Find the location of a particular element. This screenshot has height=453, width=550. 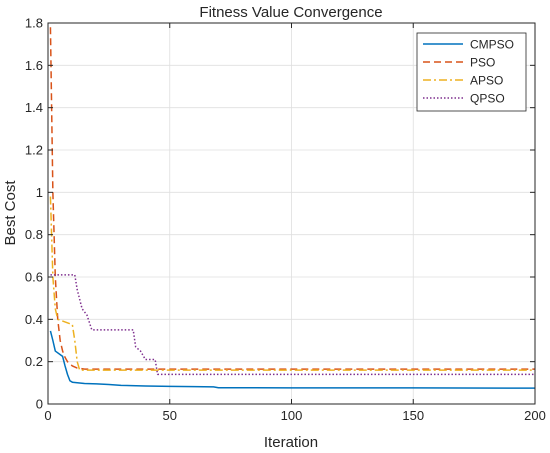

y-axis-label: Best Cost is located at coordinates (10, 213).